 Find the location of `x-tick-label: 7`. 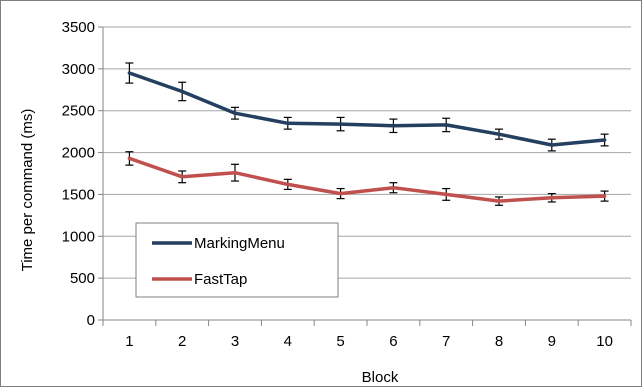

x-tick-label: 7 is located at coordinates (446, 341).